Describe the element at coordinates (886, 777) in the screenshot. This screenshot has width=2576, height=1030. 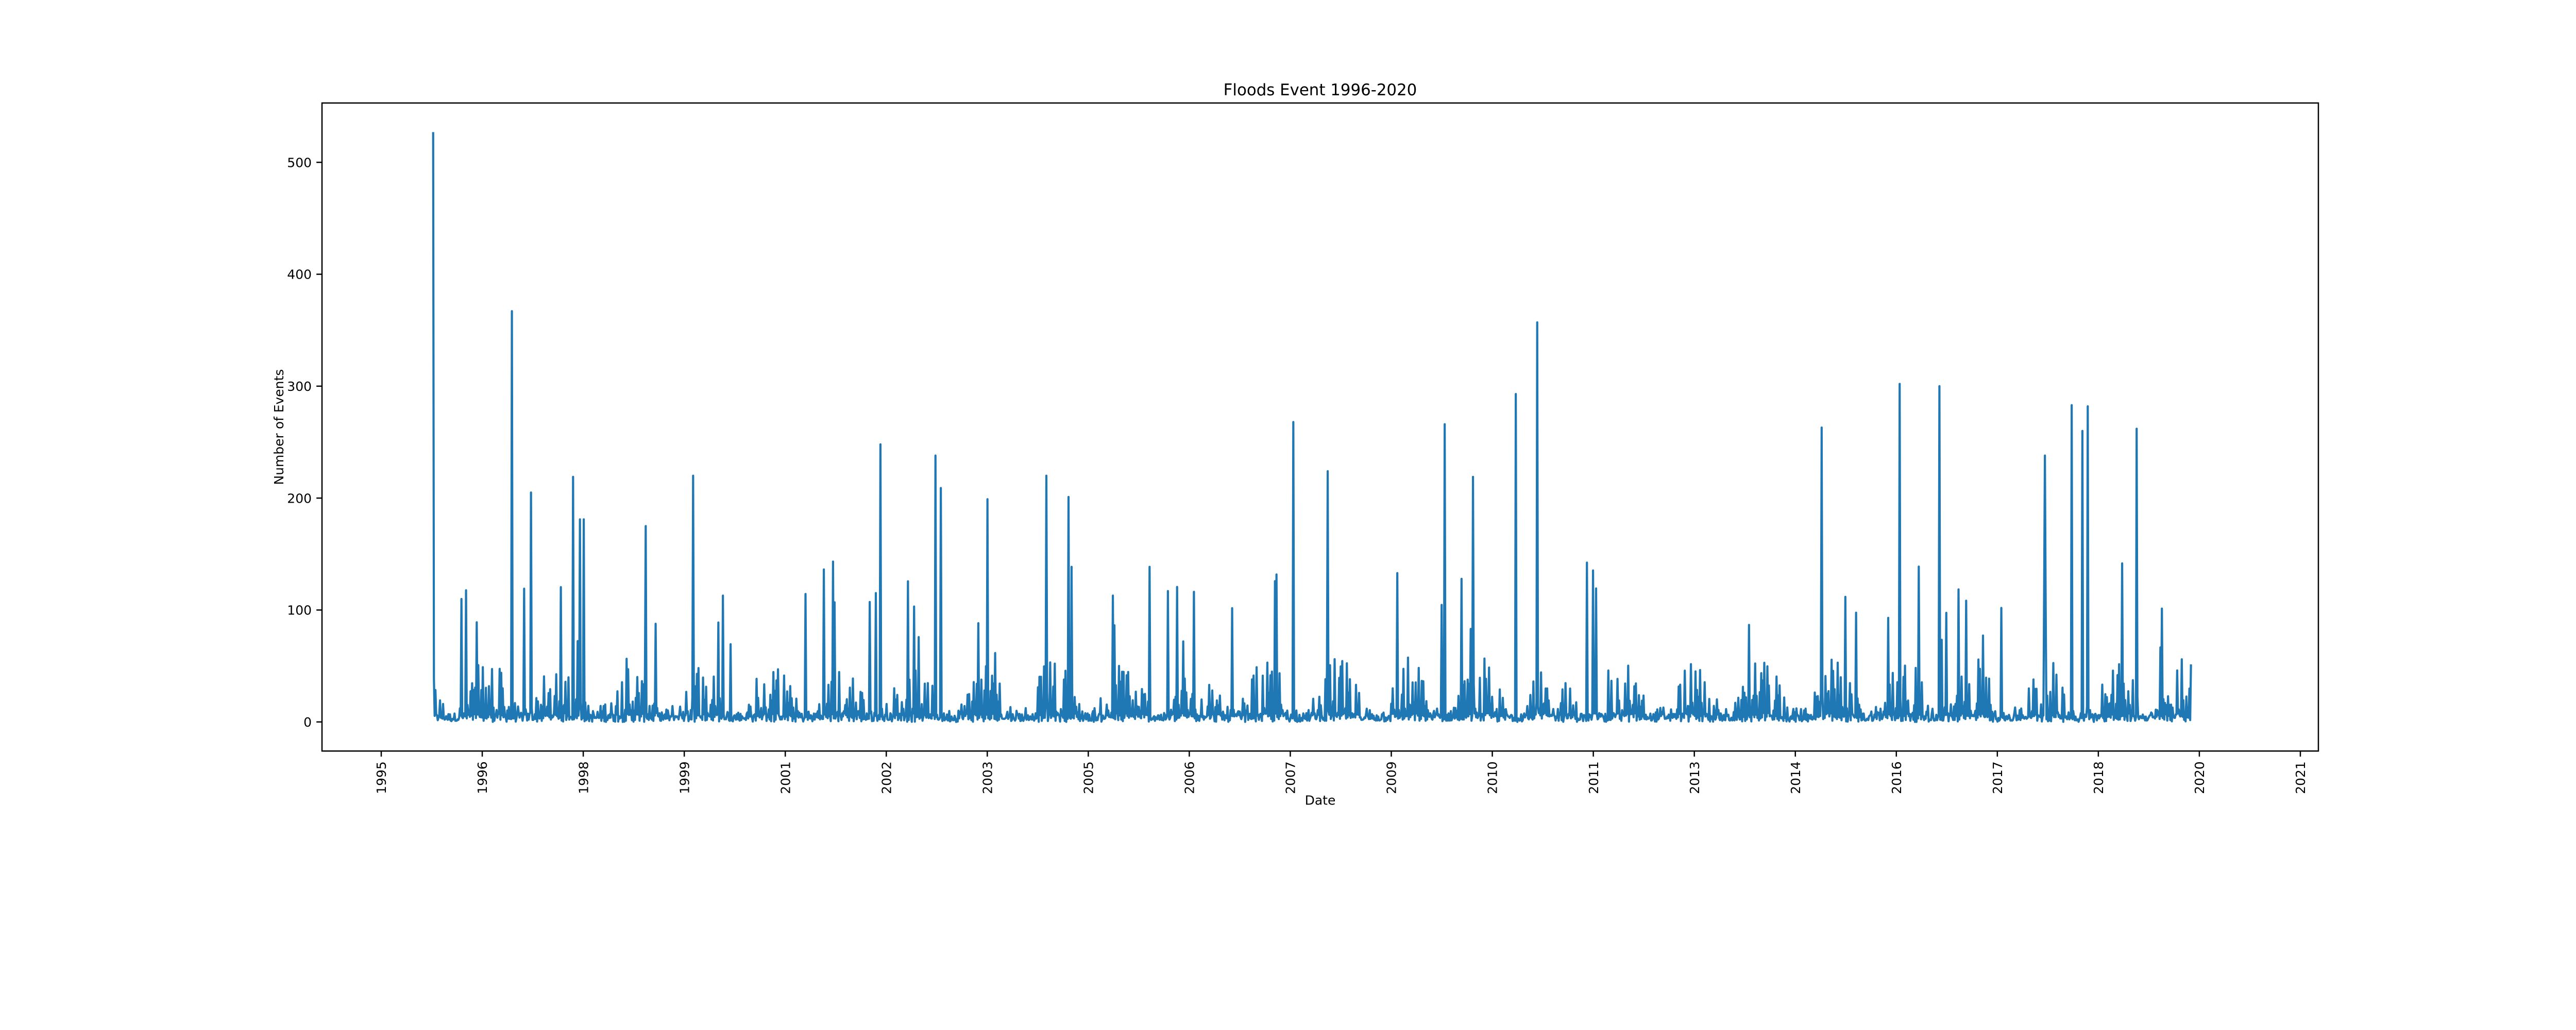
I see `x-tick-label: 2002` at that location.